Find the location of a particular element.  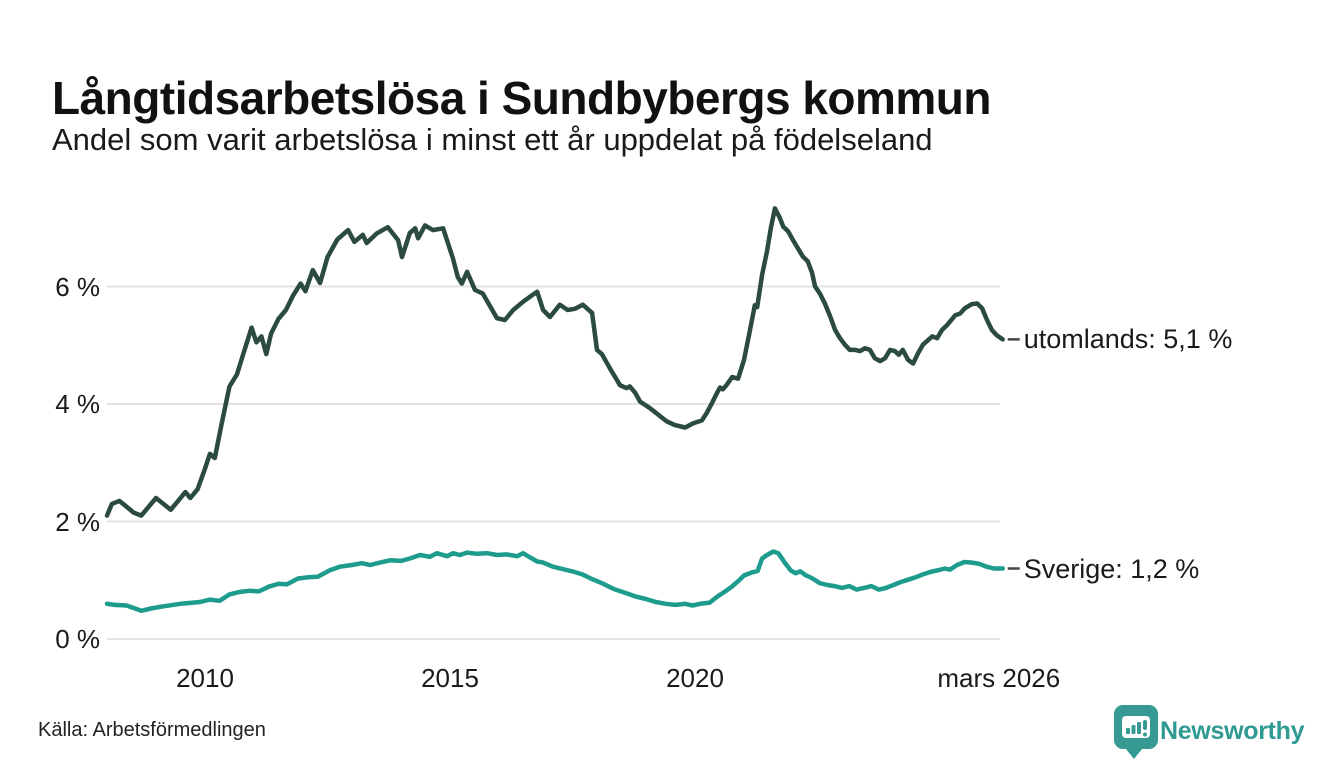

y-axis-tick-label: 6 % is located at coordinates (77, 286).